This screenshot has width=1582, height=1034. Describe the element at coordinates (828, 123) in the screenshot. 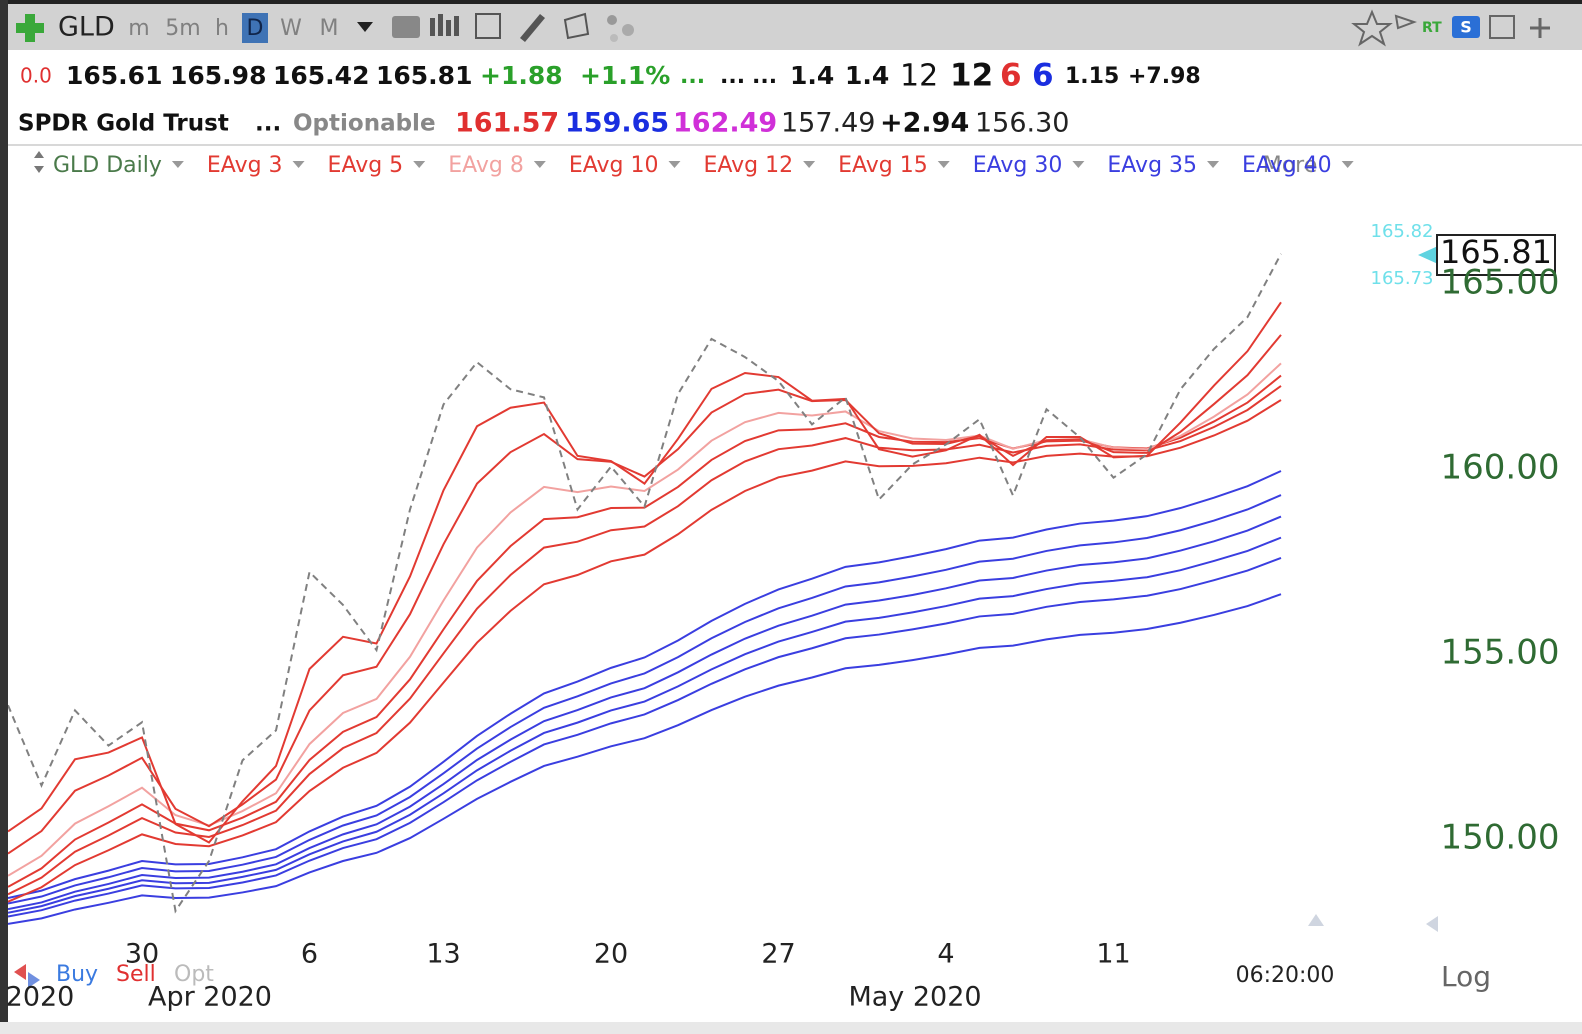

I see `quote-field: 157.49` at that location.